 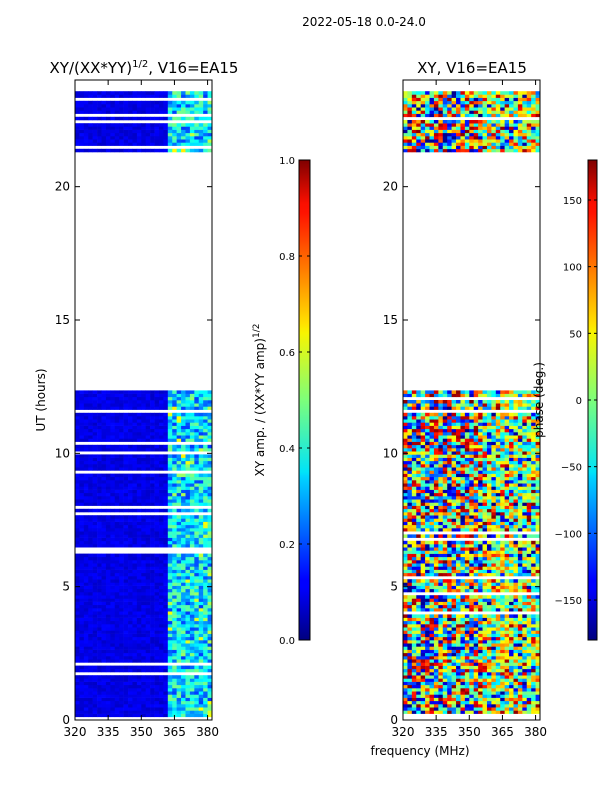 I want to click on colorbar-tick-label: 0.6, so click(x=287, y=353).